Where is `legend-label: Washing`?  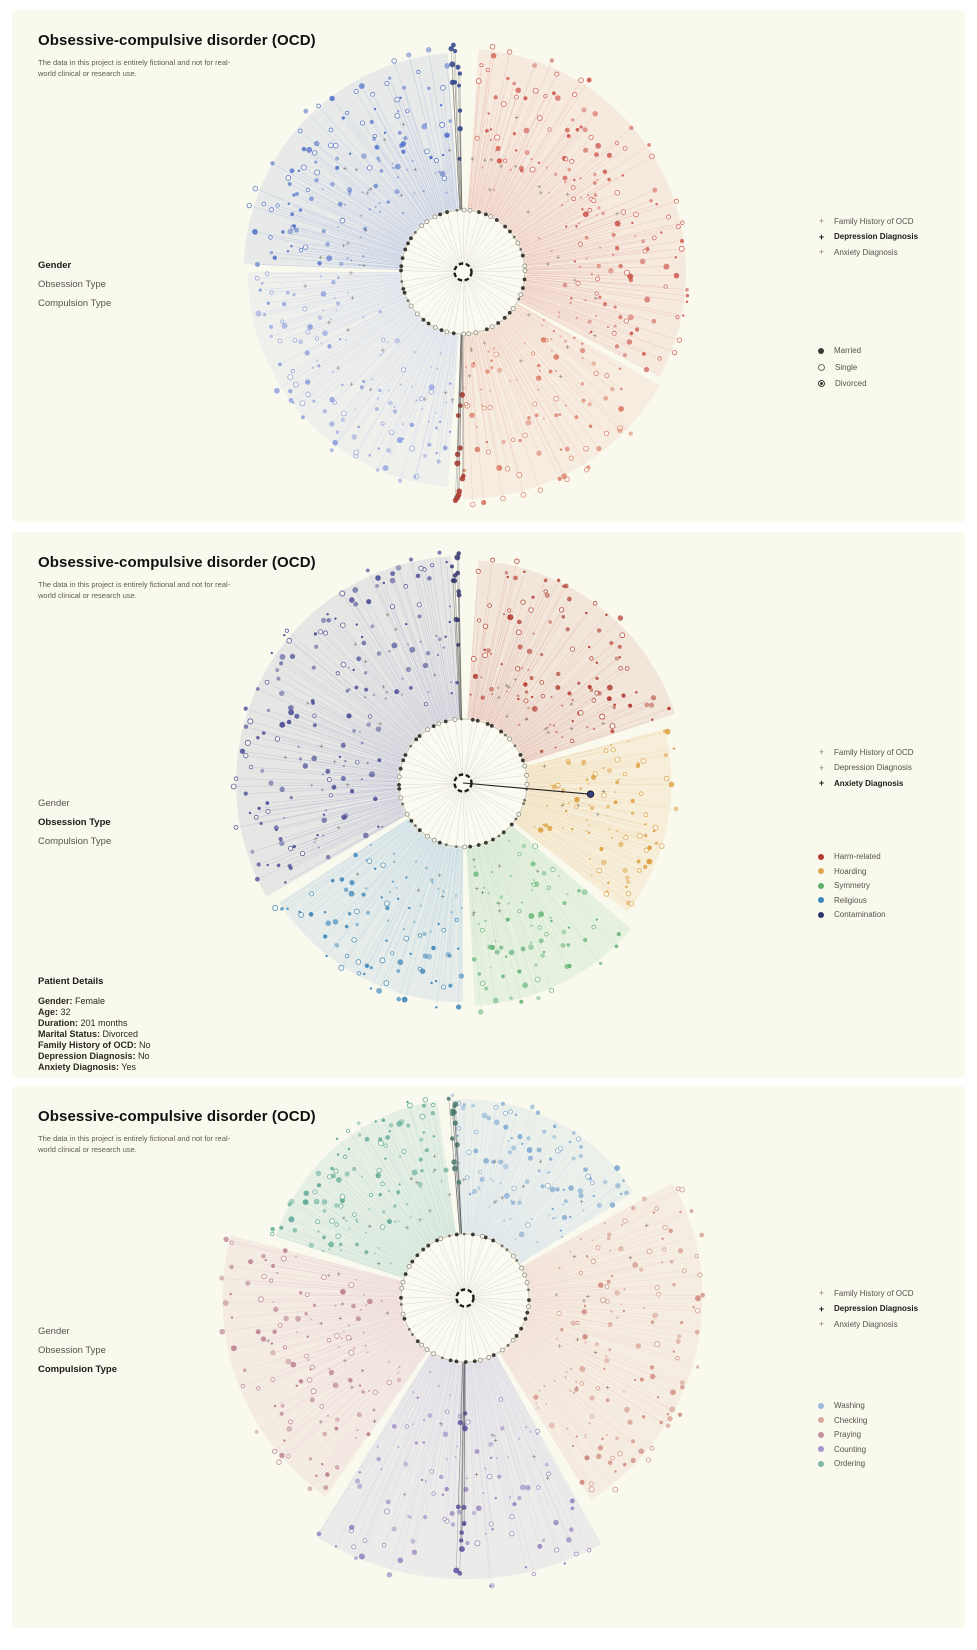 legend-label: Washing is located at coordinates (849, 1405).